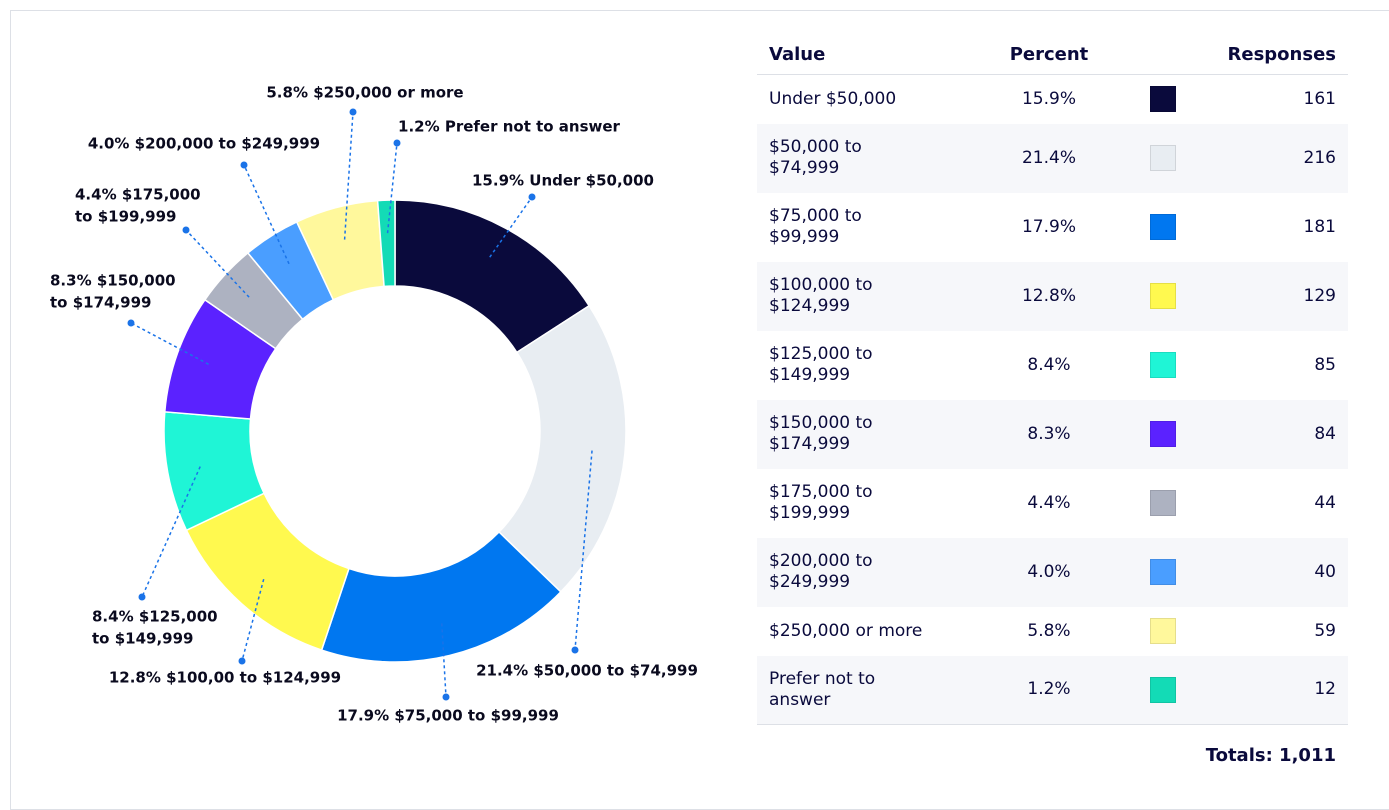 The width and height of the screenshot is (1389, 810). I want to click on header-row: Value Percent Responses, so click(1052, 54).